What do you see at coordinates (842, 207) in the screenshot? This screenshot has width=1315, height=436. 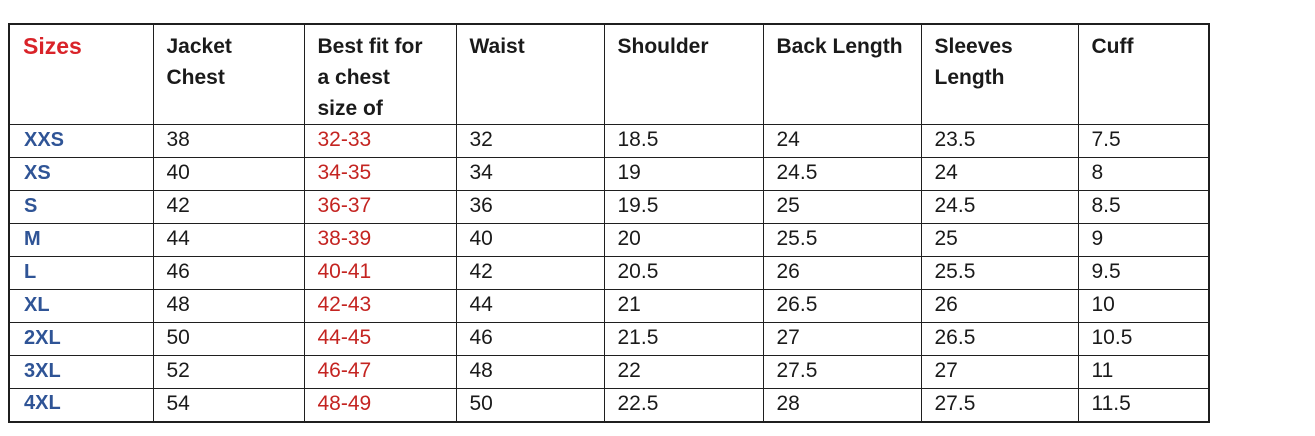 I see `back-length-cell: 25` at bounding box center [842, 207].